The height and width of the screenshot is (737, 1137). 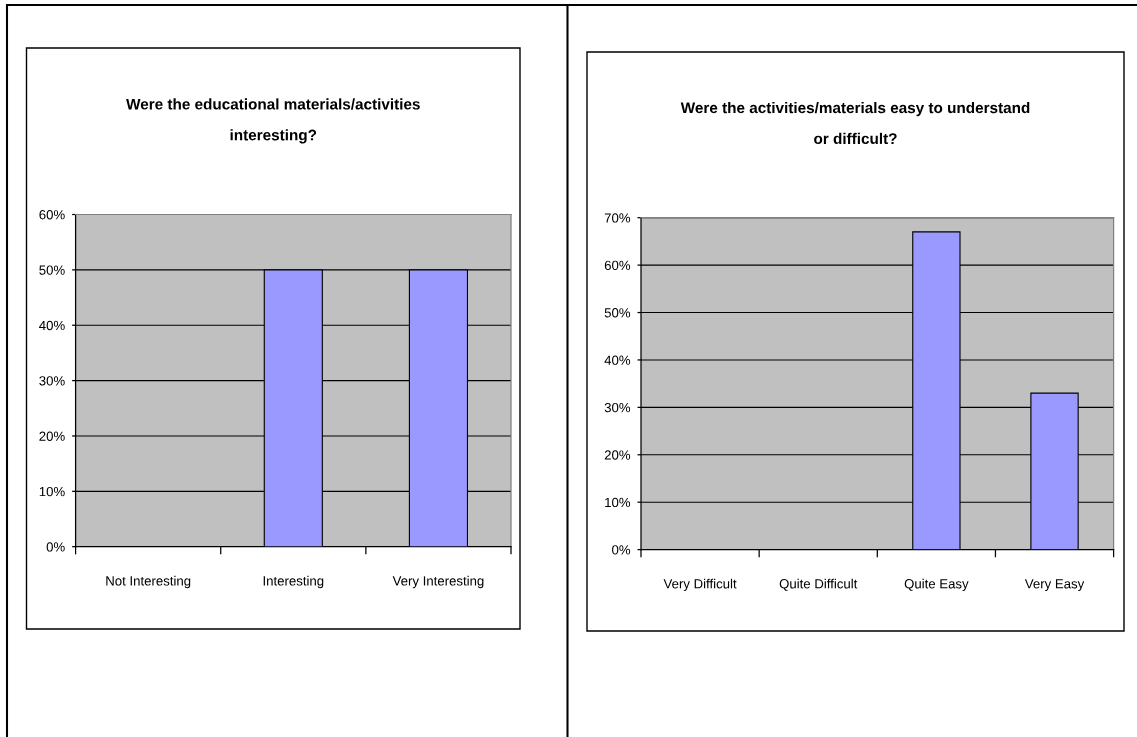 I want to click on x-tick-label: Quite Easy, so click(x=936, y=585).